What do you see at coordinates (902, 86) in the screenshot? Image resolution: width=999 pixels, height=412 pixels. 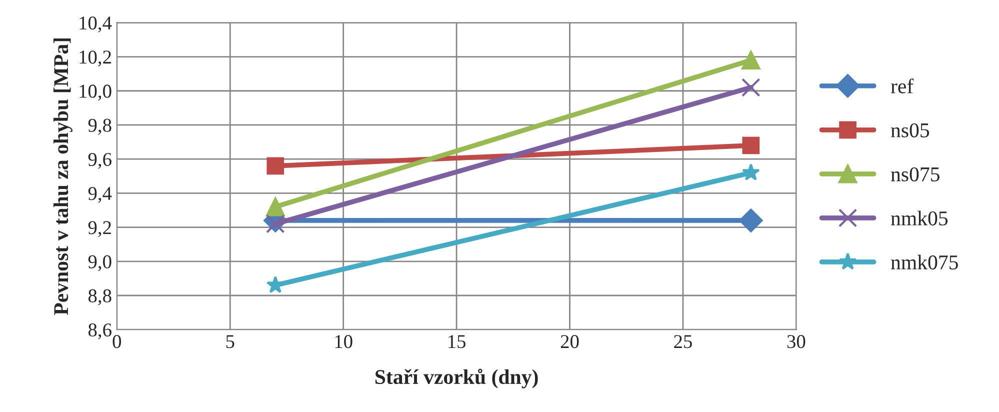 I see `legend-label: ref` at bounding box center [902, 86].